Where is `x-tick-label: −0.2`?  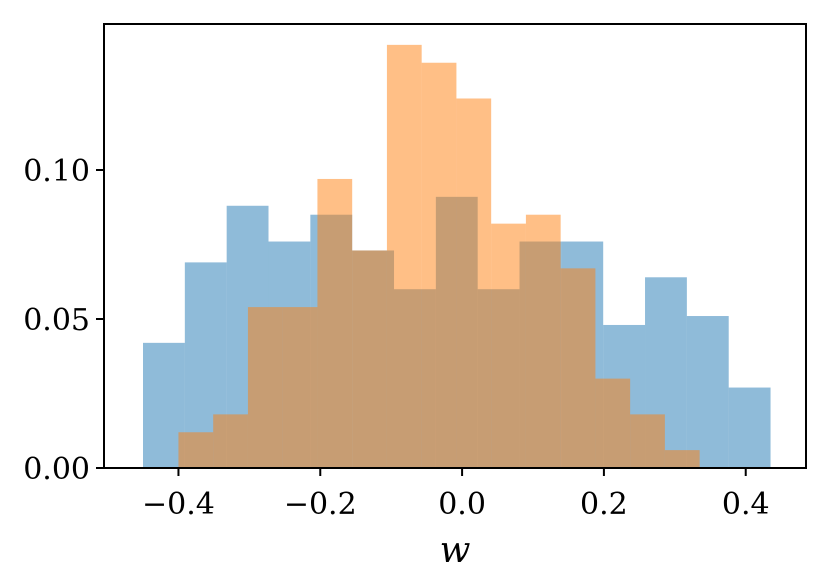 x-tick-label: −0.2 is located at coordinates (320, 504).